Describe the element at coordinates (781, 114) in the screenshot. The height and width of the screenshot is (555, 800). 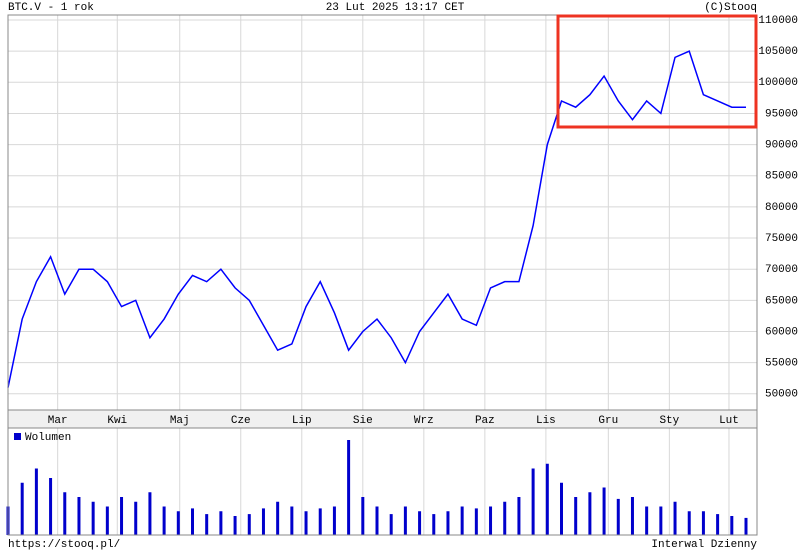
I see `y-tick-label: 95000` at that location.